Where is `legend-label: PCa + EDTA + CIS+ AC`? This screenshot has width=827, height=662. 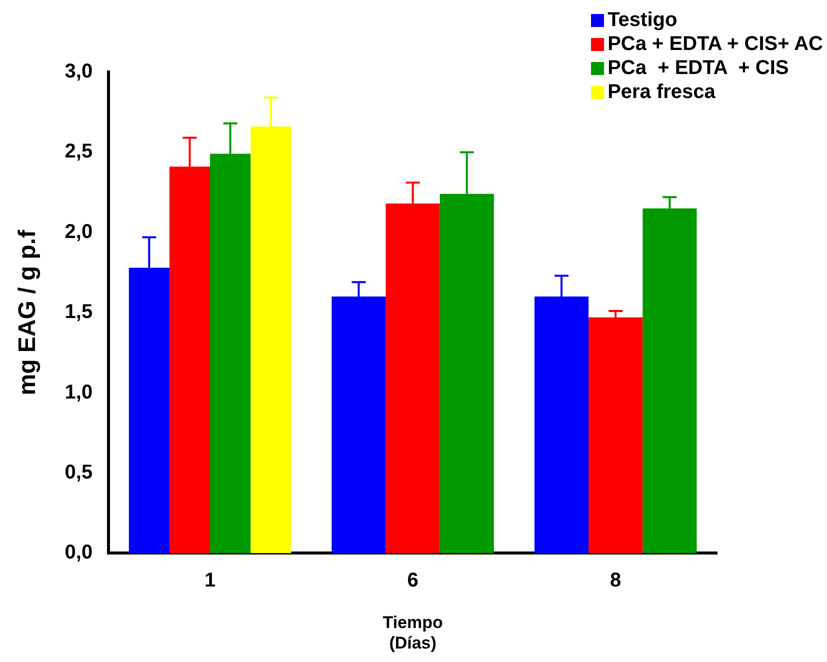
legend-label: PCa + EDTA + CIS+ AC is located at coordinates (715, 44).